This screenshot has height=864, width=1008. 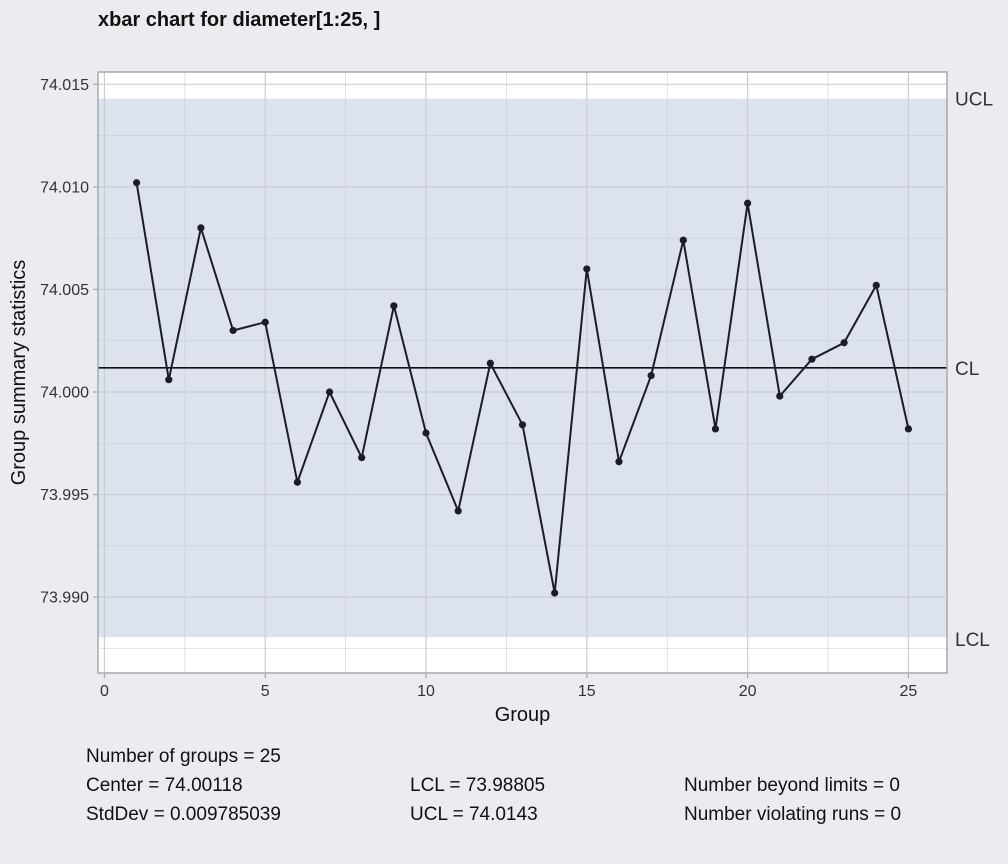 I want to click on lcl-label: LCL, so click(x=972, y=640).